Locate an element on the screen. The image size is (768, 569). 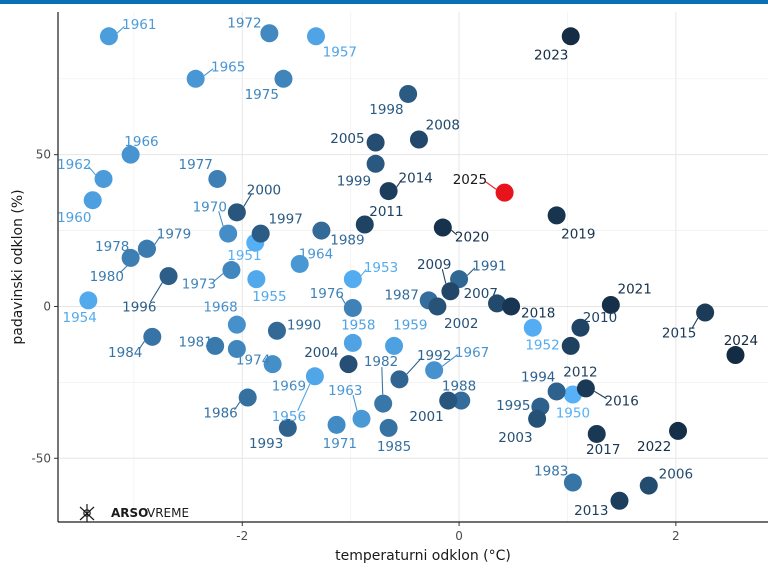
label-leader-1991 is located at coordinates (471, 271).